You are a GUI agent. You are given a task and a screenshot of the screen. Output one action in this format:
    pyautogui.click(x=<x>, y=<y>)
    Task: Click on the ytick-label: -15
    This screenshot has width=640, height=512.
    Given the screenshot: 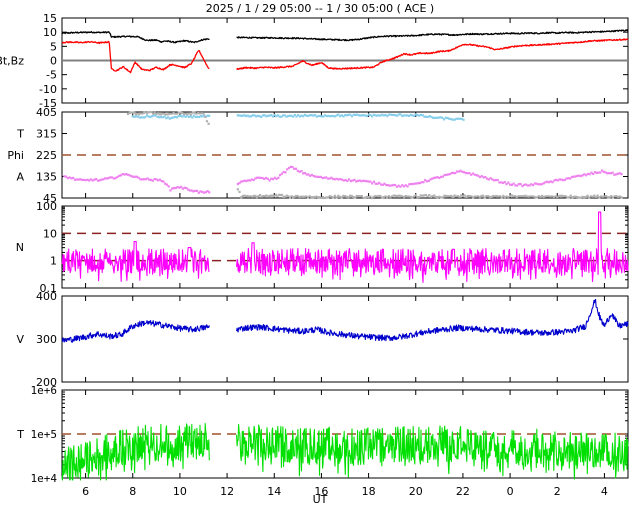 What is the action you would take?
    pyautogui.click(x=48, y=103)
    